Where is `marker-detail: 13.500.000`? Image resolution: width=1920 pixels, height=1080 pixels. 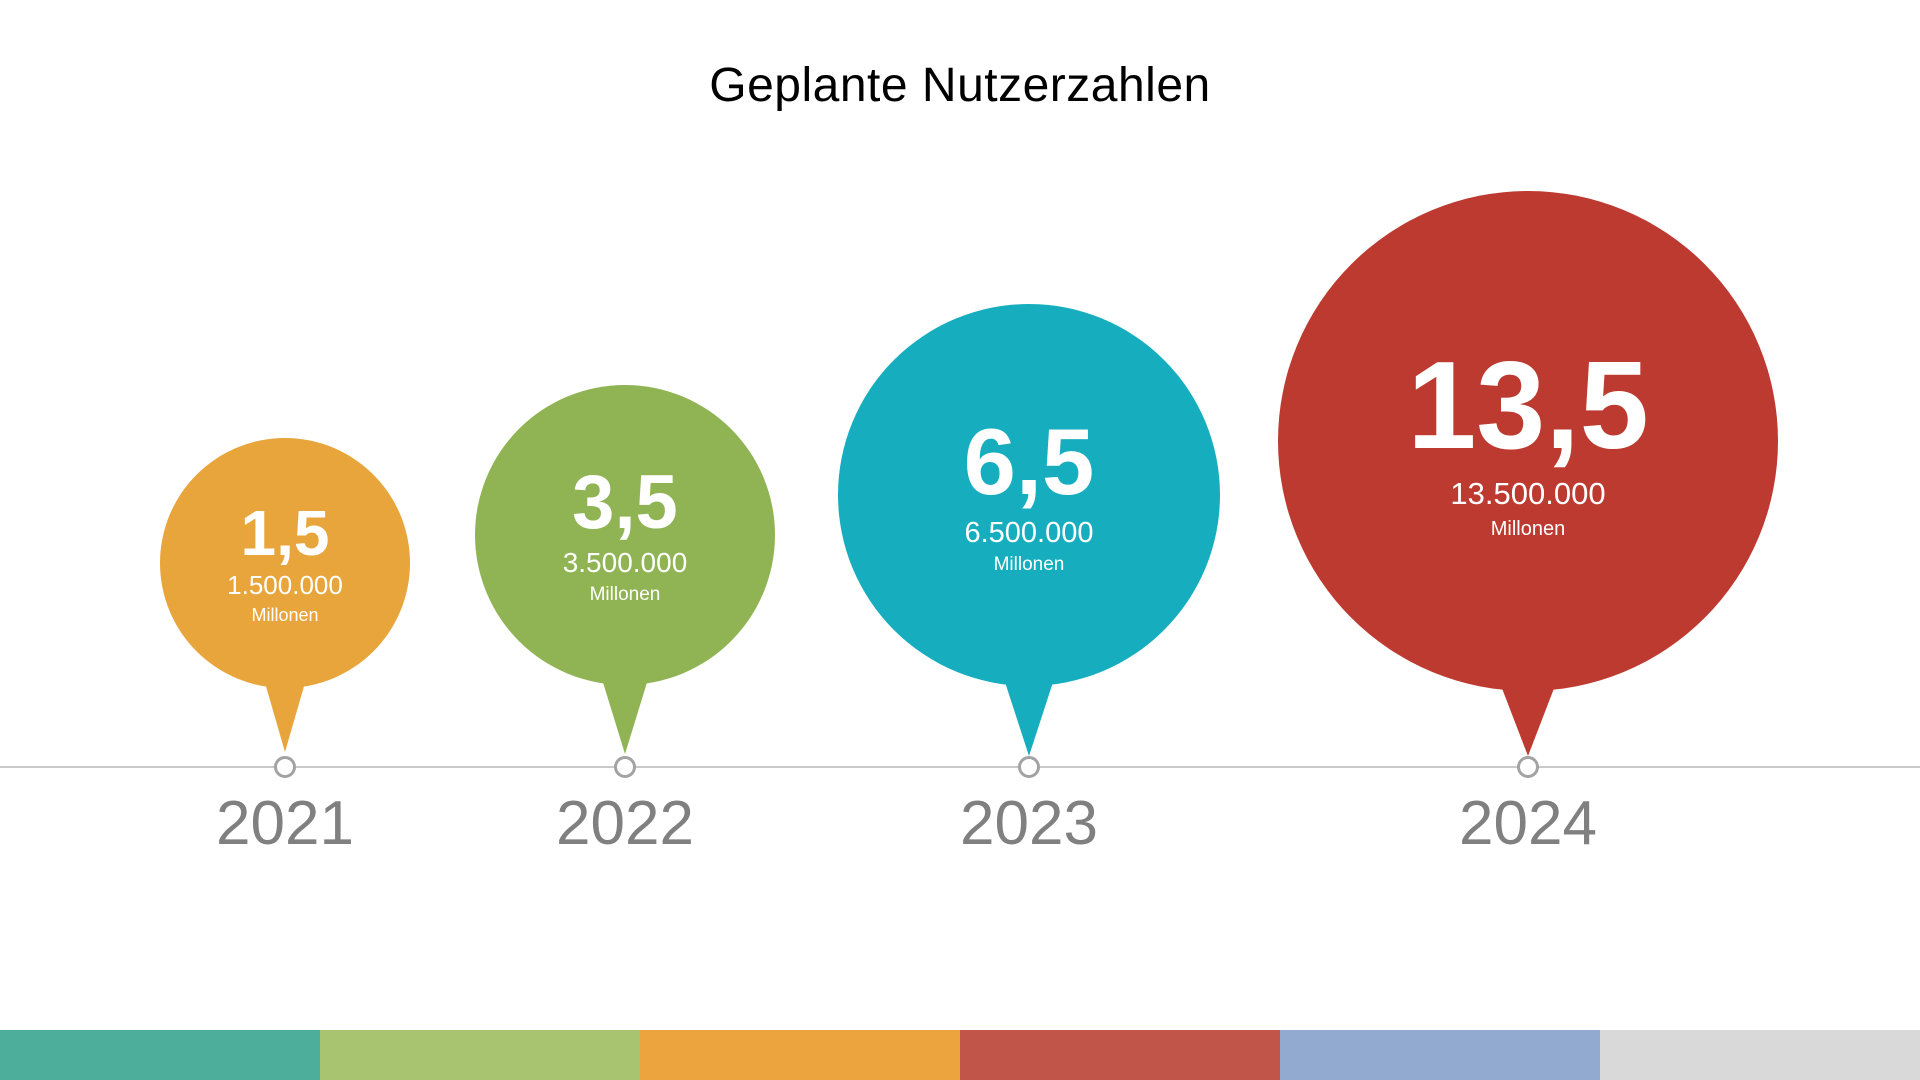
marker-detail: 13.500.000 is located at coordinates (1528, 493).